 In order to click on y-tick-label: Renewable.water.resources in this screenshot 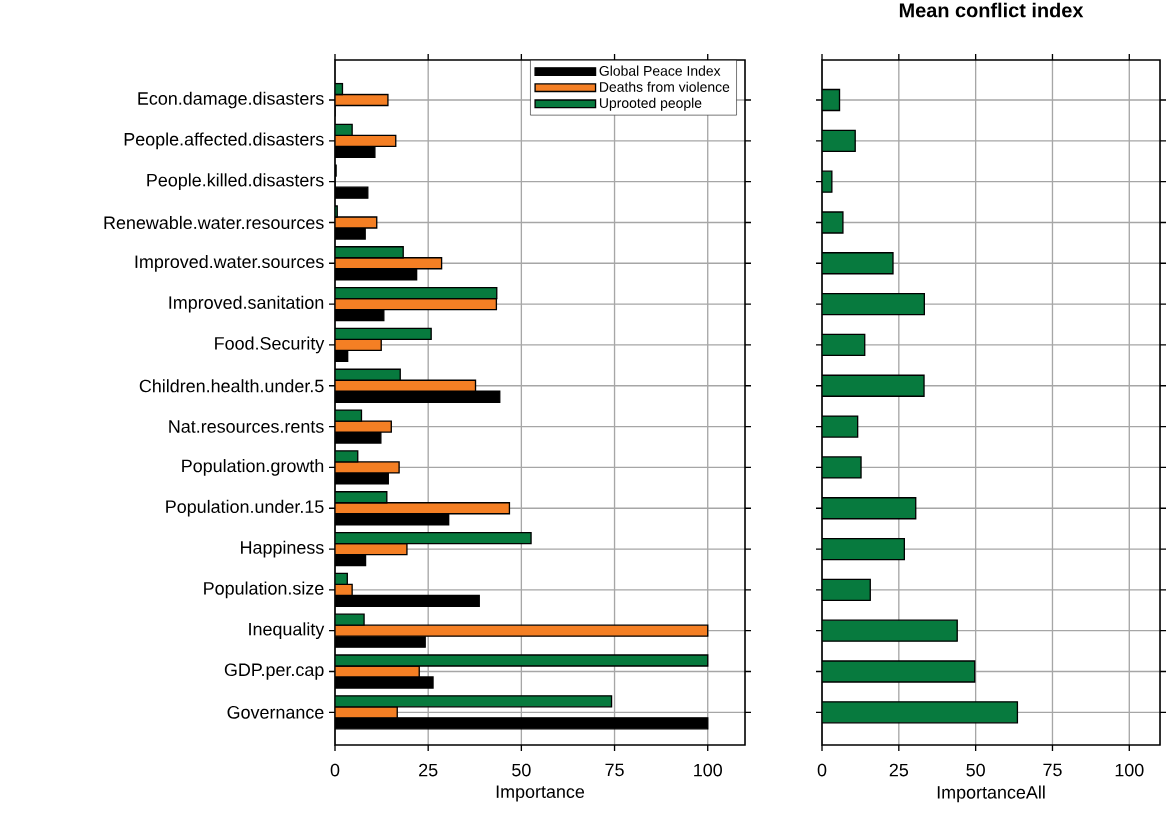, I will do `click(214, 222)`.